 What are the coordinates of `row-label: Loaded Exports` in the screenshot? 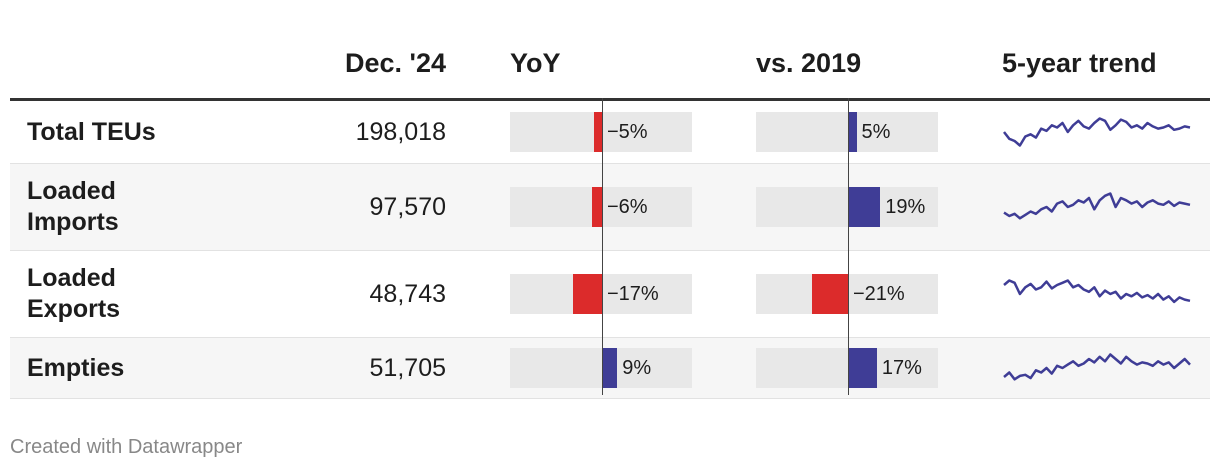 It's located at (74, 293).